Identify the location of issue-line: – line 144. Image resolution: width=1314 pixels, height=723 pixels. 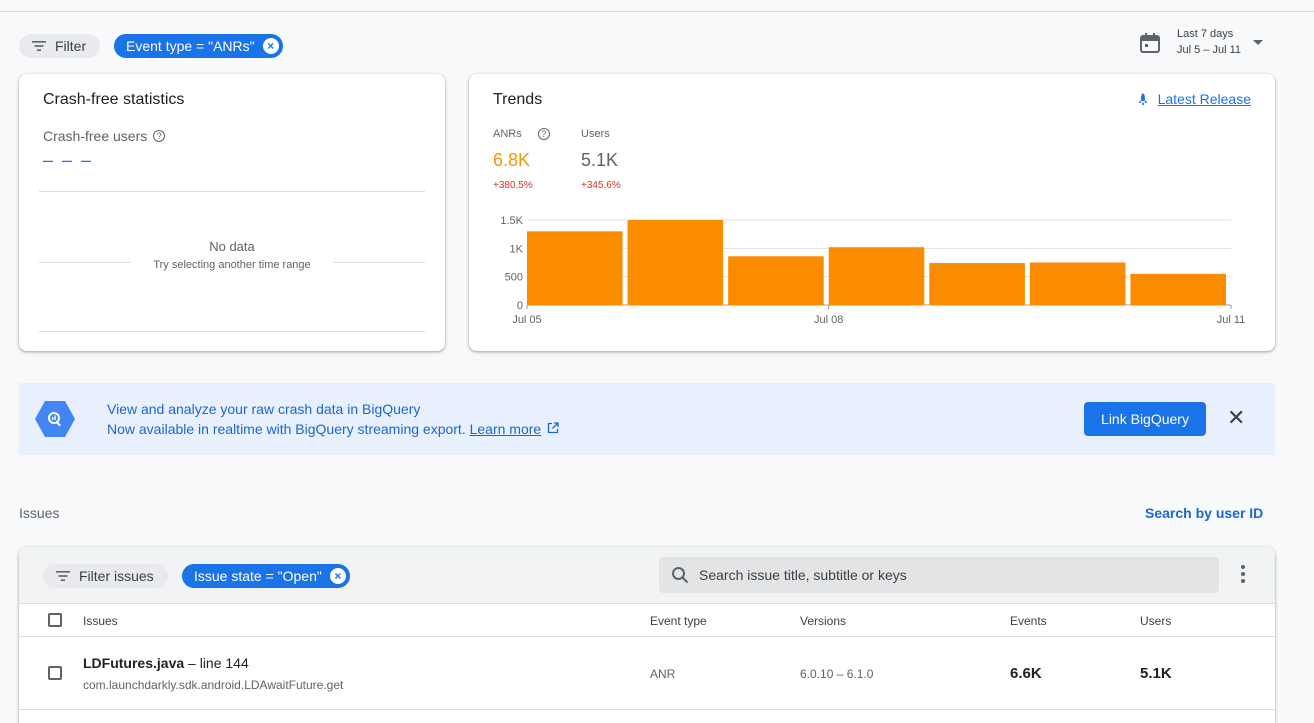
(216, 663).